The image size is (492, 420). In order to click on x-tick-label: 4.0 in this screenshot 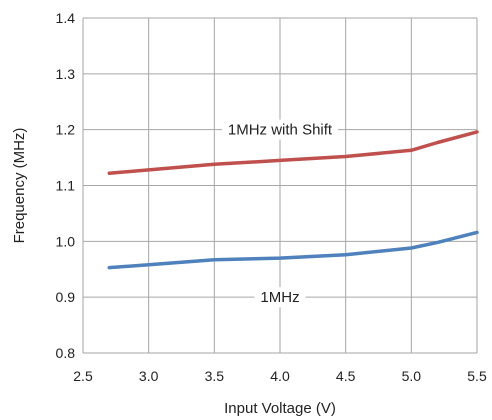, I will do `click(280, 376)`.